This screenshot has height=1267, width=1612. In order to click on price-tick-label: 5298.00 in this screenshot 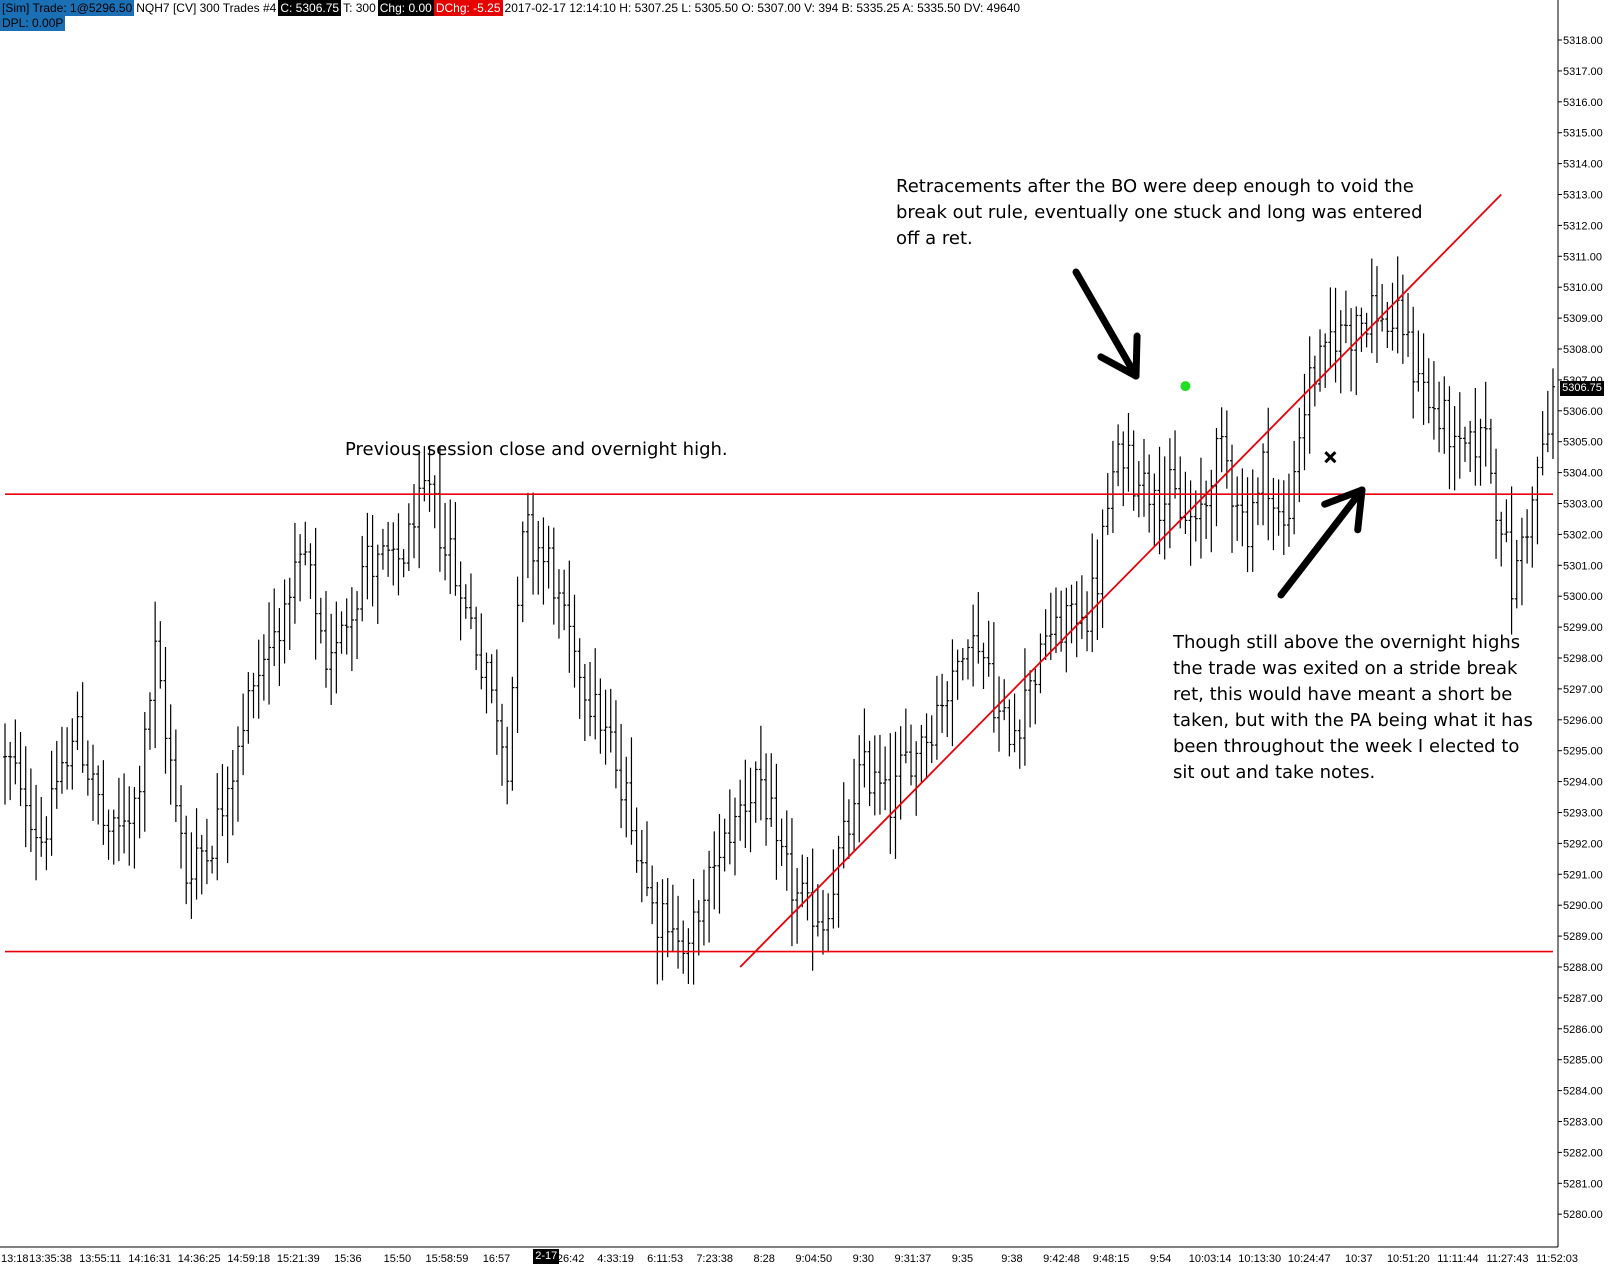, I will do `click(1583, 659)`.